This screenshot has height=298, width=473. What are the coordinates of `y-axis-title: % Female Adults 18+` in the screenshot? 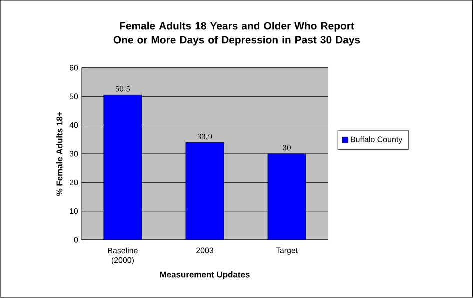 It's located at (59, 154).